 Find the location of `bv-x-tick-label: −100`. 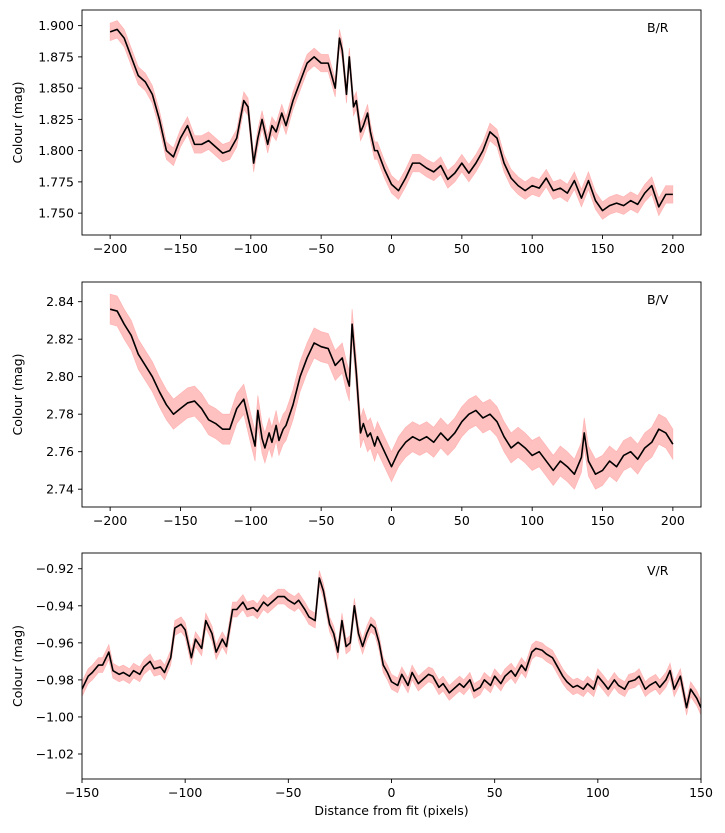

bv-x-tick-label: −100 is located at coordinates (251, 520).